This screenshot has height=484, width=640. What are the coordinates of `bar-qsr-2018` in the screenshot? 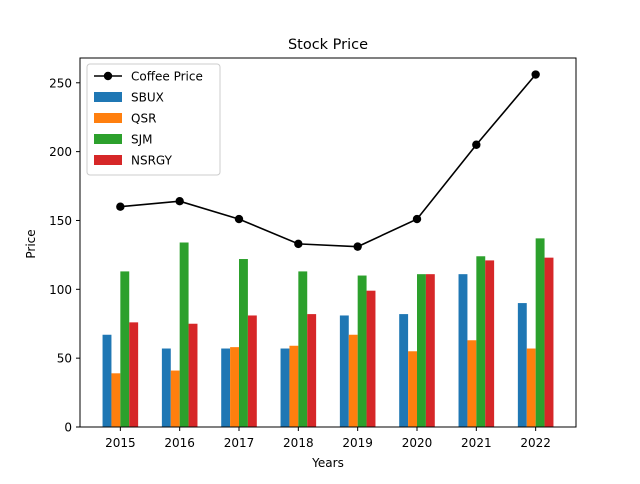 It's located at (294, 386).